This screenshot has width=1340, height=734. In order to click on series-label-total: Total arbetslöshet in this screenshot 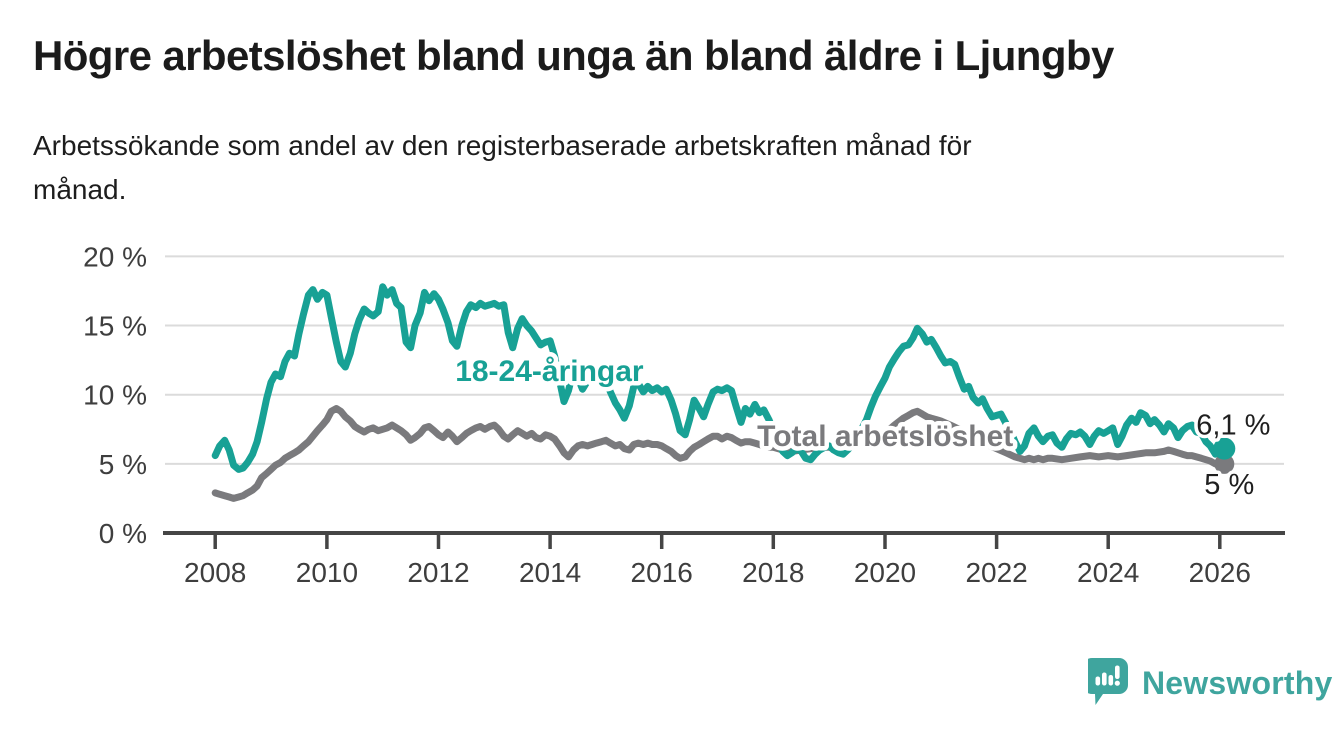, I will do `click(885, 436)`.